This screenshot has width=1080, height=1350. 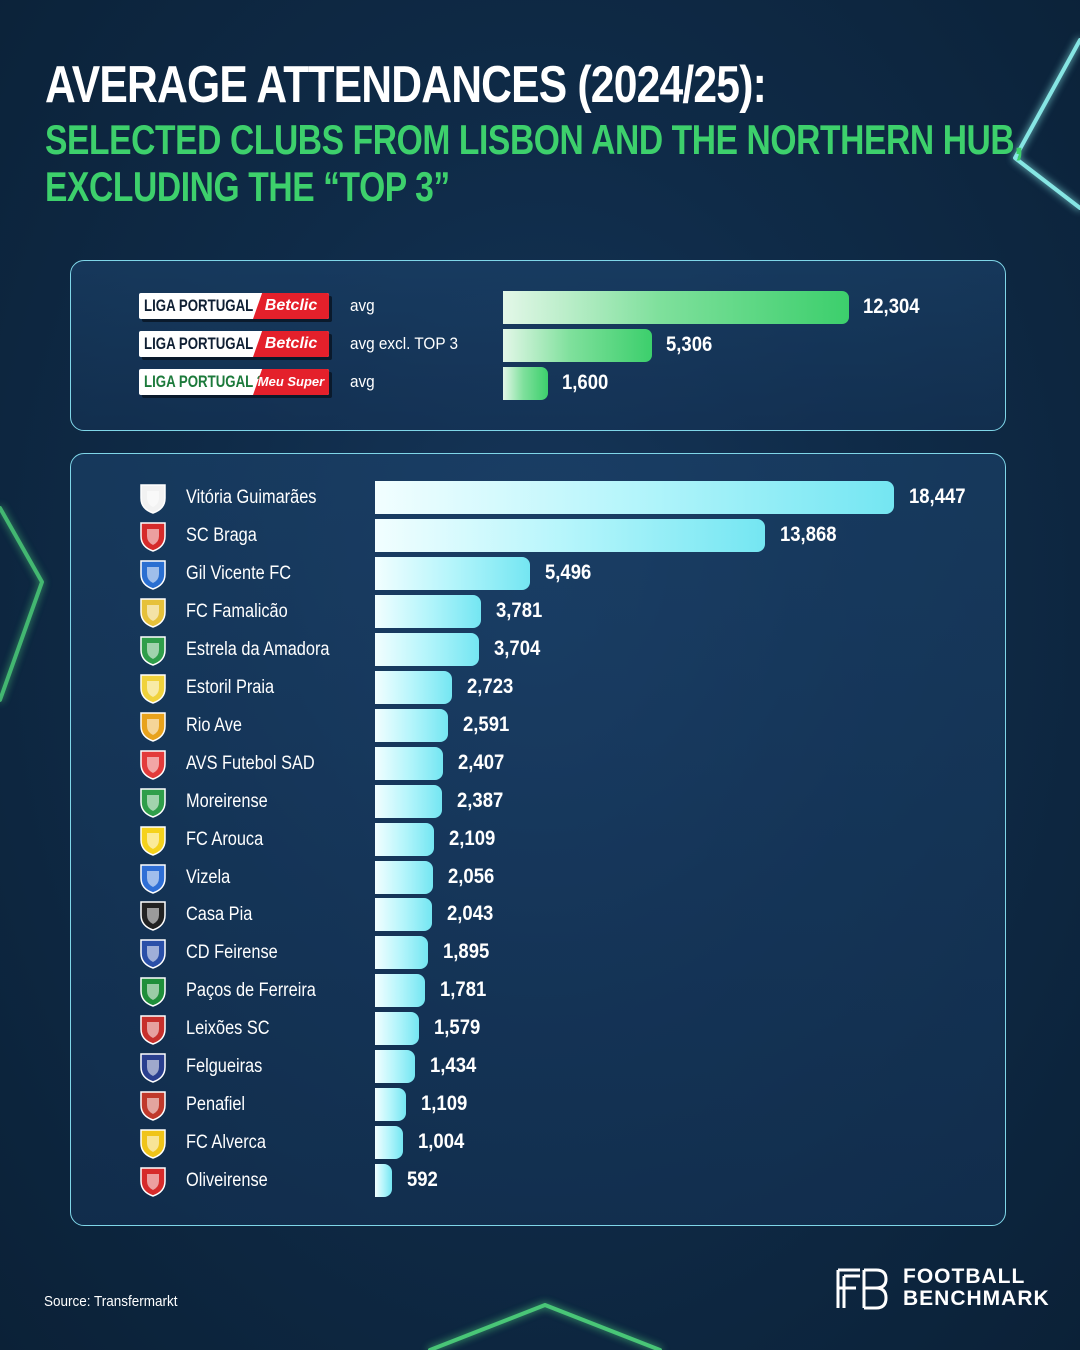 I want to click on page-title: AVERAGE ATTENDANCES (2024/25):, so click(x=406, y=85).